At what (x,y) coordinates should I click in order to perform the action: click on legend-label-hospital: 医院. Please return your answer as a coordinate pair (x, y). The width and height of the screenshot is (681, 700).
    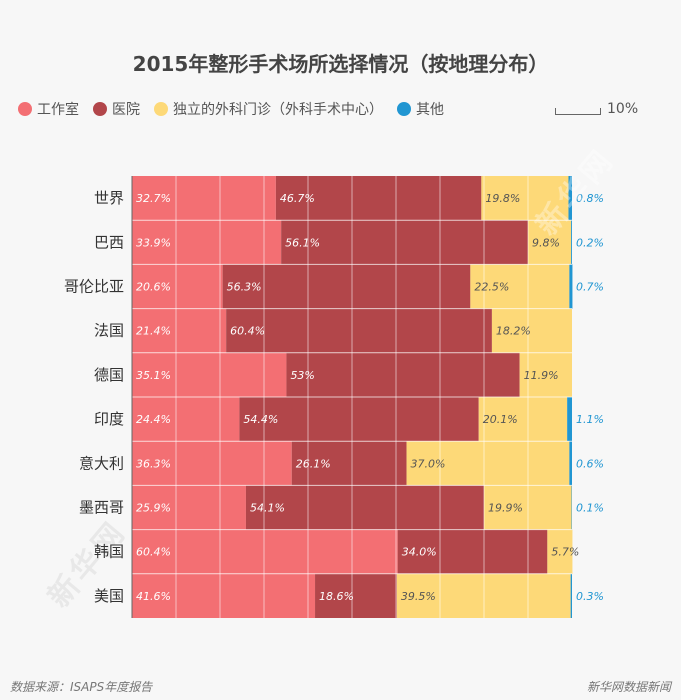
    Looking at the image, I should click on (126, 110).